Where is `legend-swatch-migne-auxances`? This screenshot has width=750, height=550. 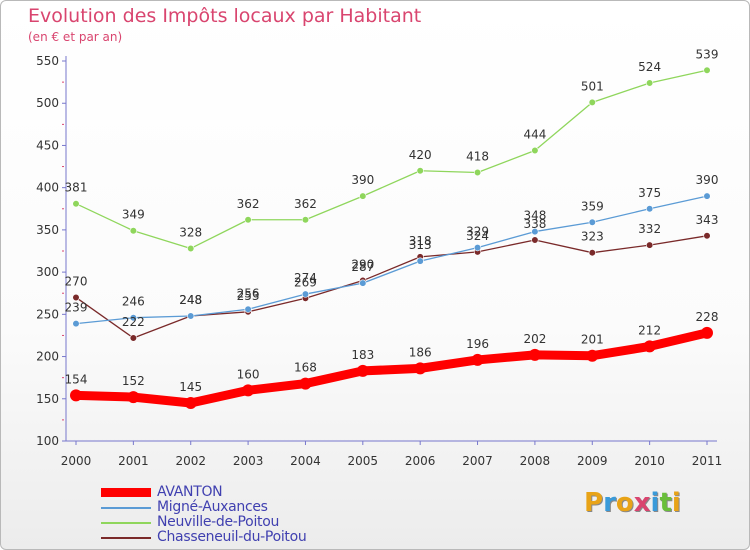
legend-swatch-migne-auxances is located at coordinates (126, 508).